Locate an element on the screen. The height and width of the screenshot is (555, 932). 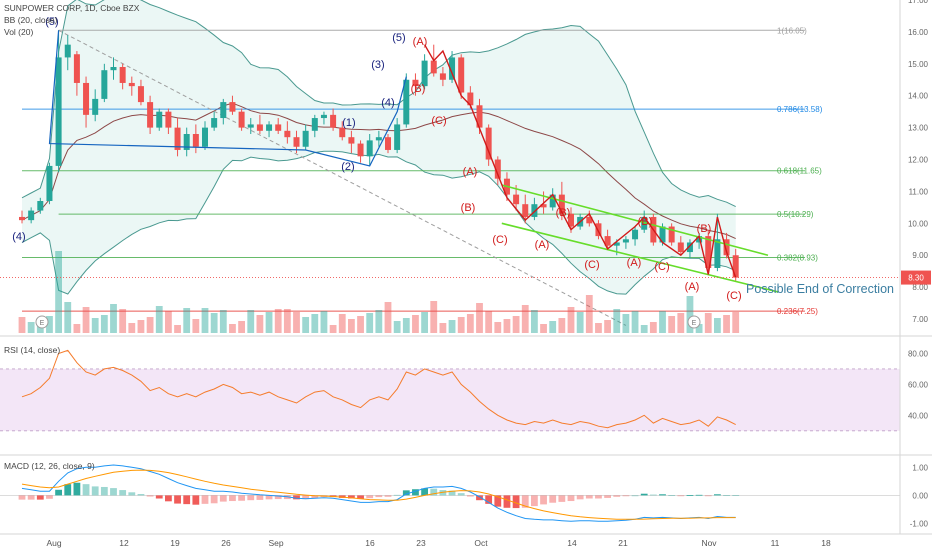
macd-line is located at coordinates (378, 493).